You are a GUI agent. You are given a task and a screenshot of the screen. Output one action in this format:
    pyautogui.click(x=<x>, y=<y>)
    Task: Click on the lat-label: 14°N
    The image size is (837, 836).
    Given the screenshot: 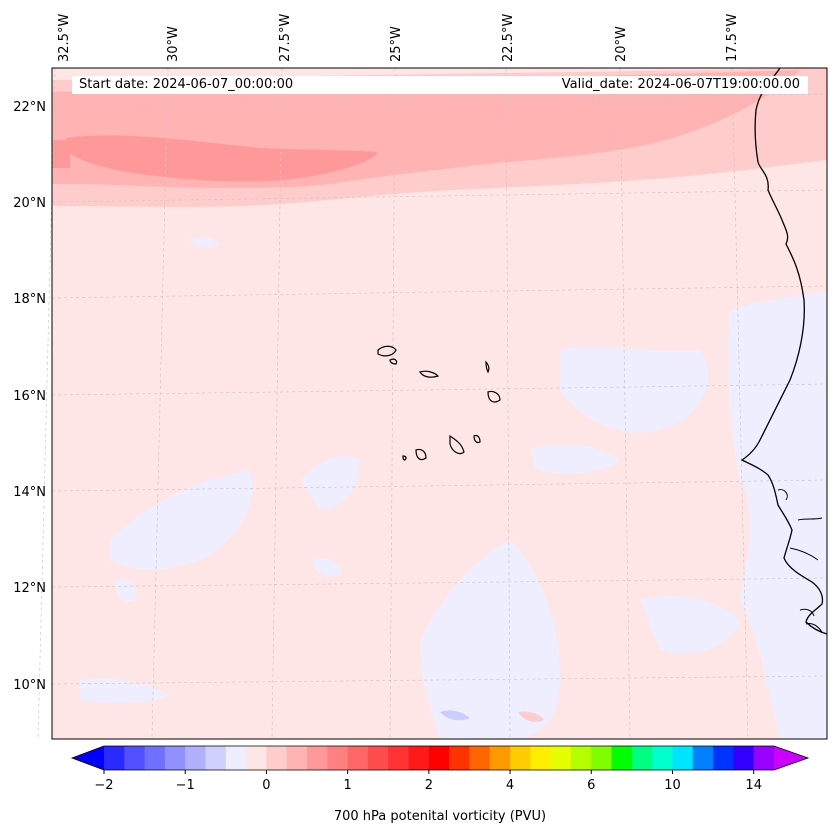 What is the action you would take?
    pyautogui.click(x=29, y=492)
    